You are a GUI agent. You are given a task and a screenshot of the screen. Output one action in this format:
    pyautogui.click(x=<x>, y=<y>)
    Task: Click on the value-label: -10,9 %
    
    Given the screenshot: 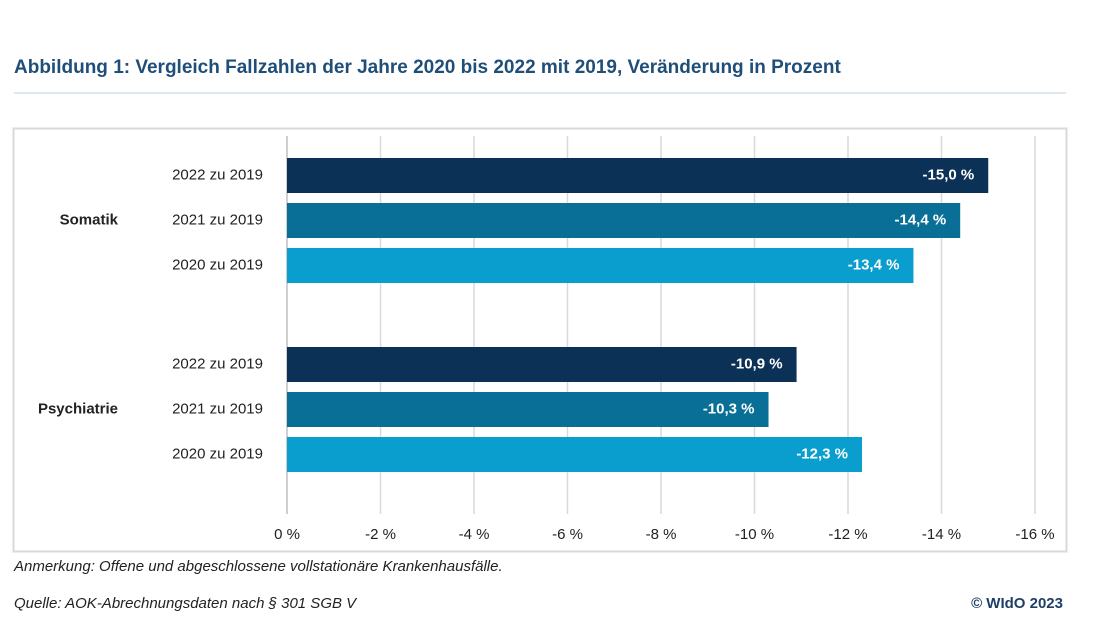 What is the action you would take?
    pyautogui.click(x=757, y=363)
    